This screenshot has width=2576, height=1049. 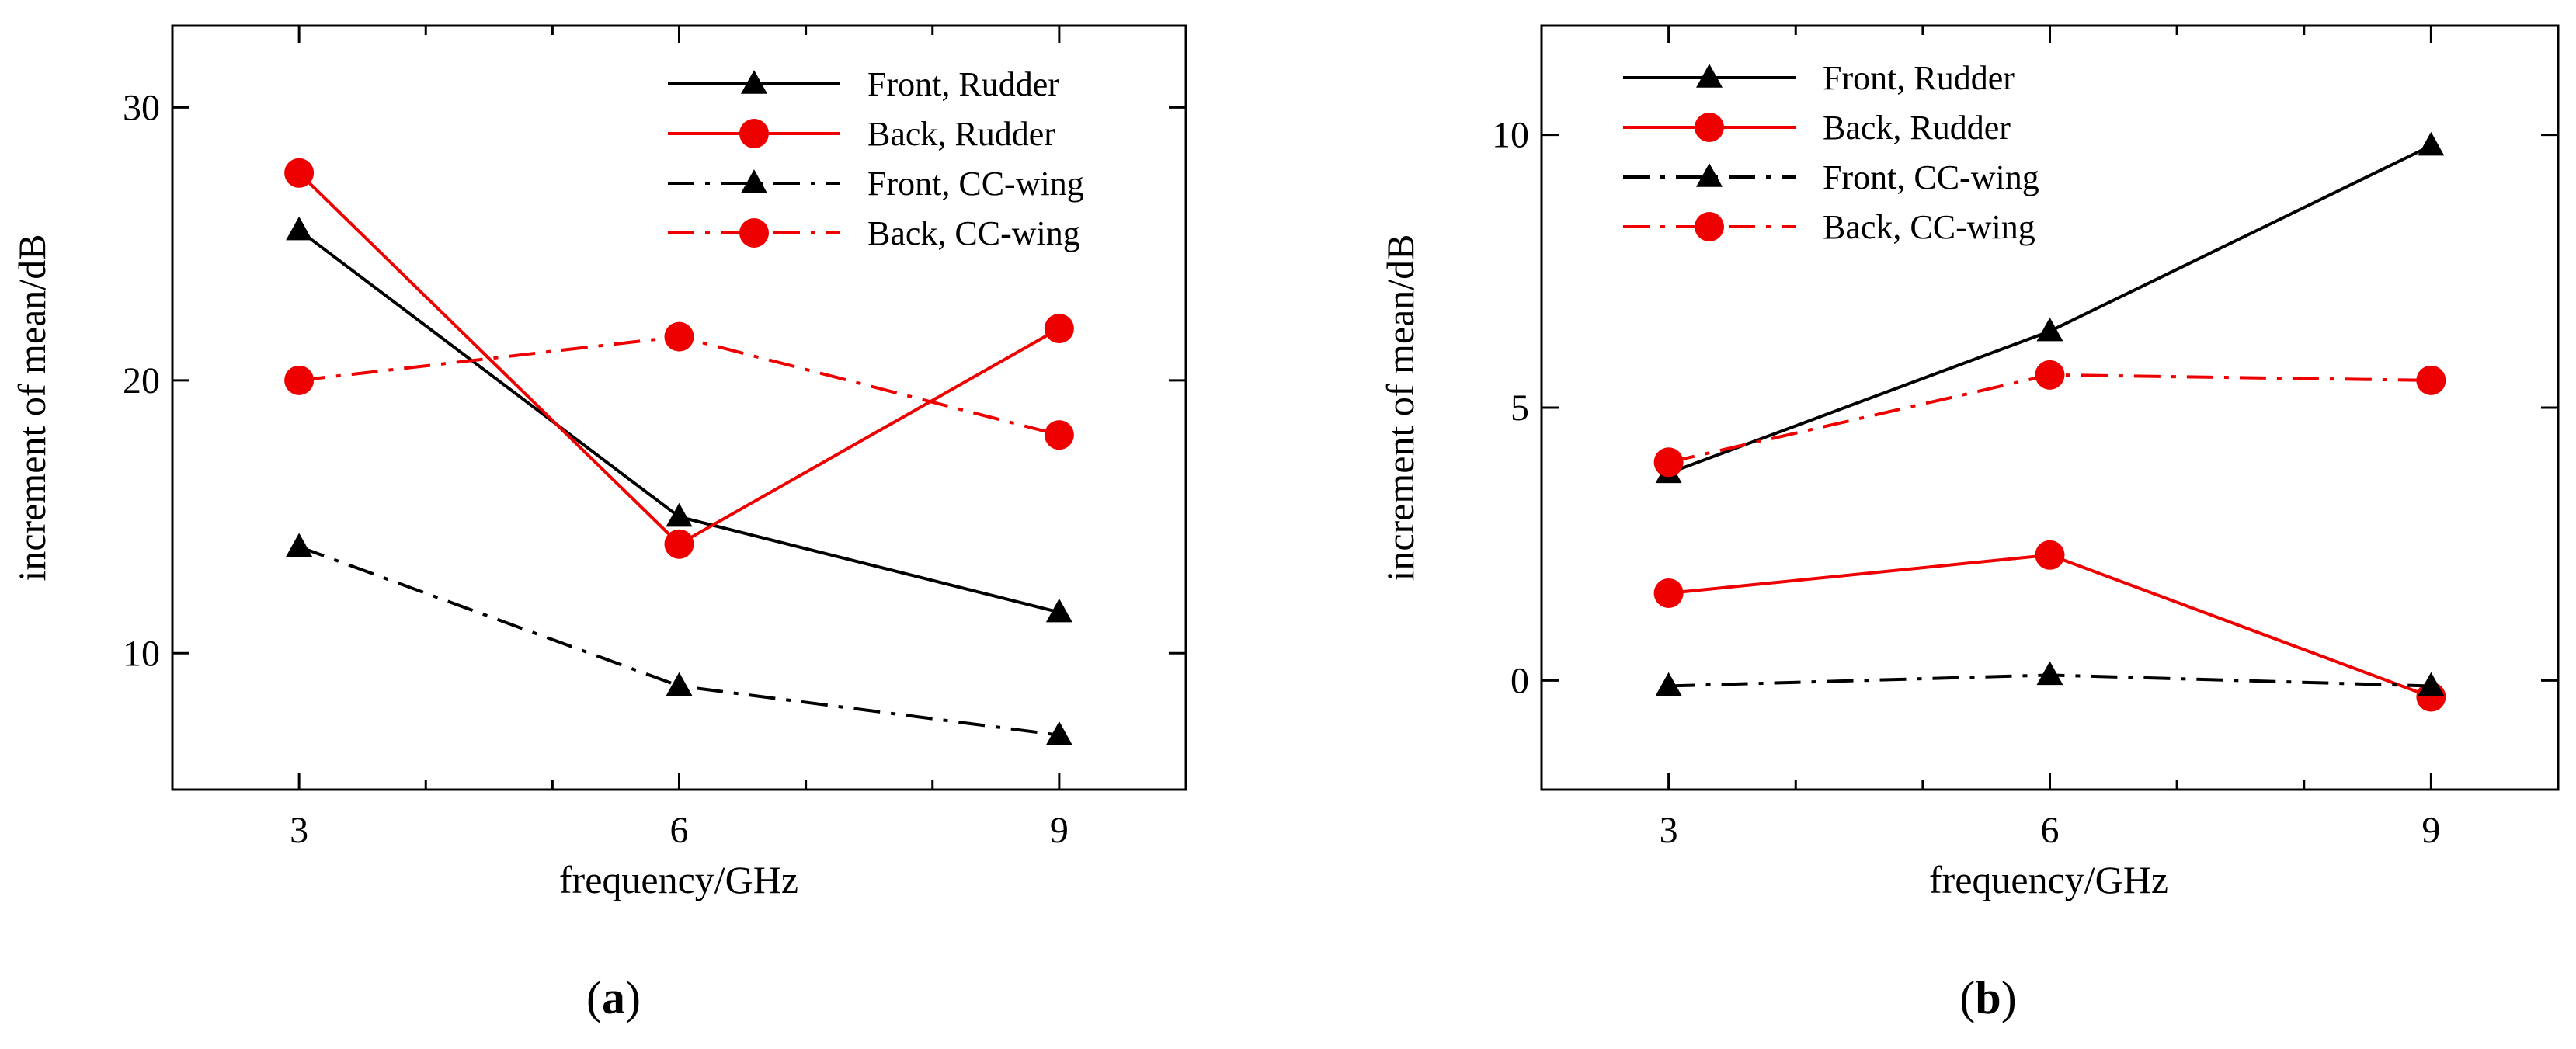 What do you see at coordinates (2048, 879) in the screenshot?
I see `chart-b-x-axis-title: frequency/GHz` at bounding box center [2048, 879].